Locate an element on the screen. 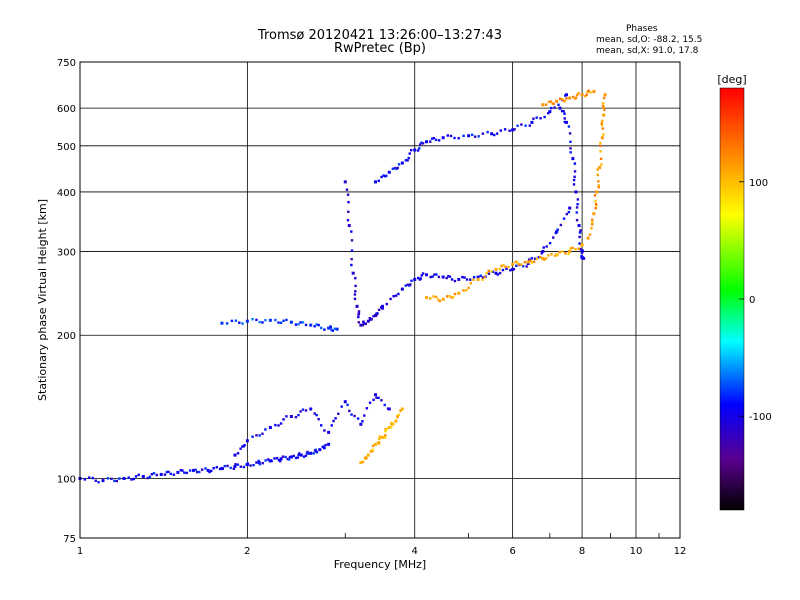 The image size is (800, 600). trace-f1-cusp-o is located at coordinates (363, 253).